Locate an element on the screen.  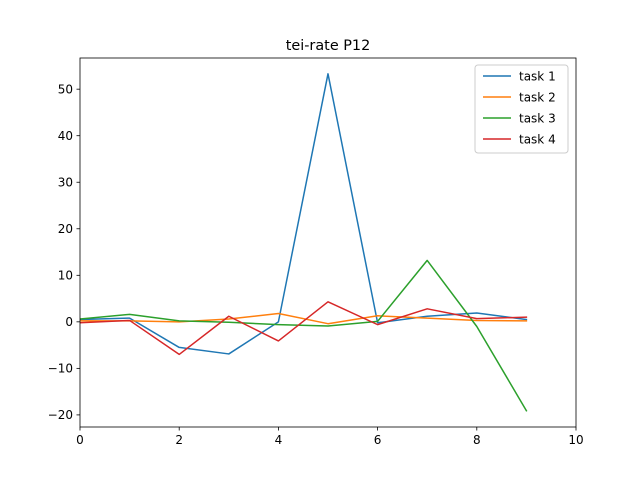
chart-title: tei-rate P12 is located at coordinates (328, 46).